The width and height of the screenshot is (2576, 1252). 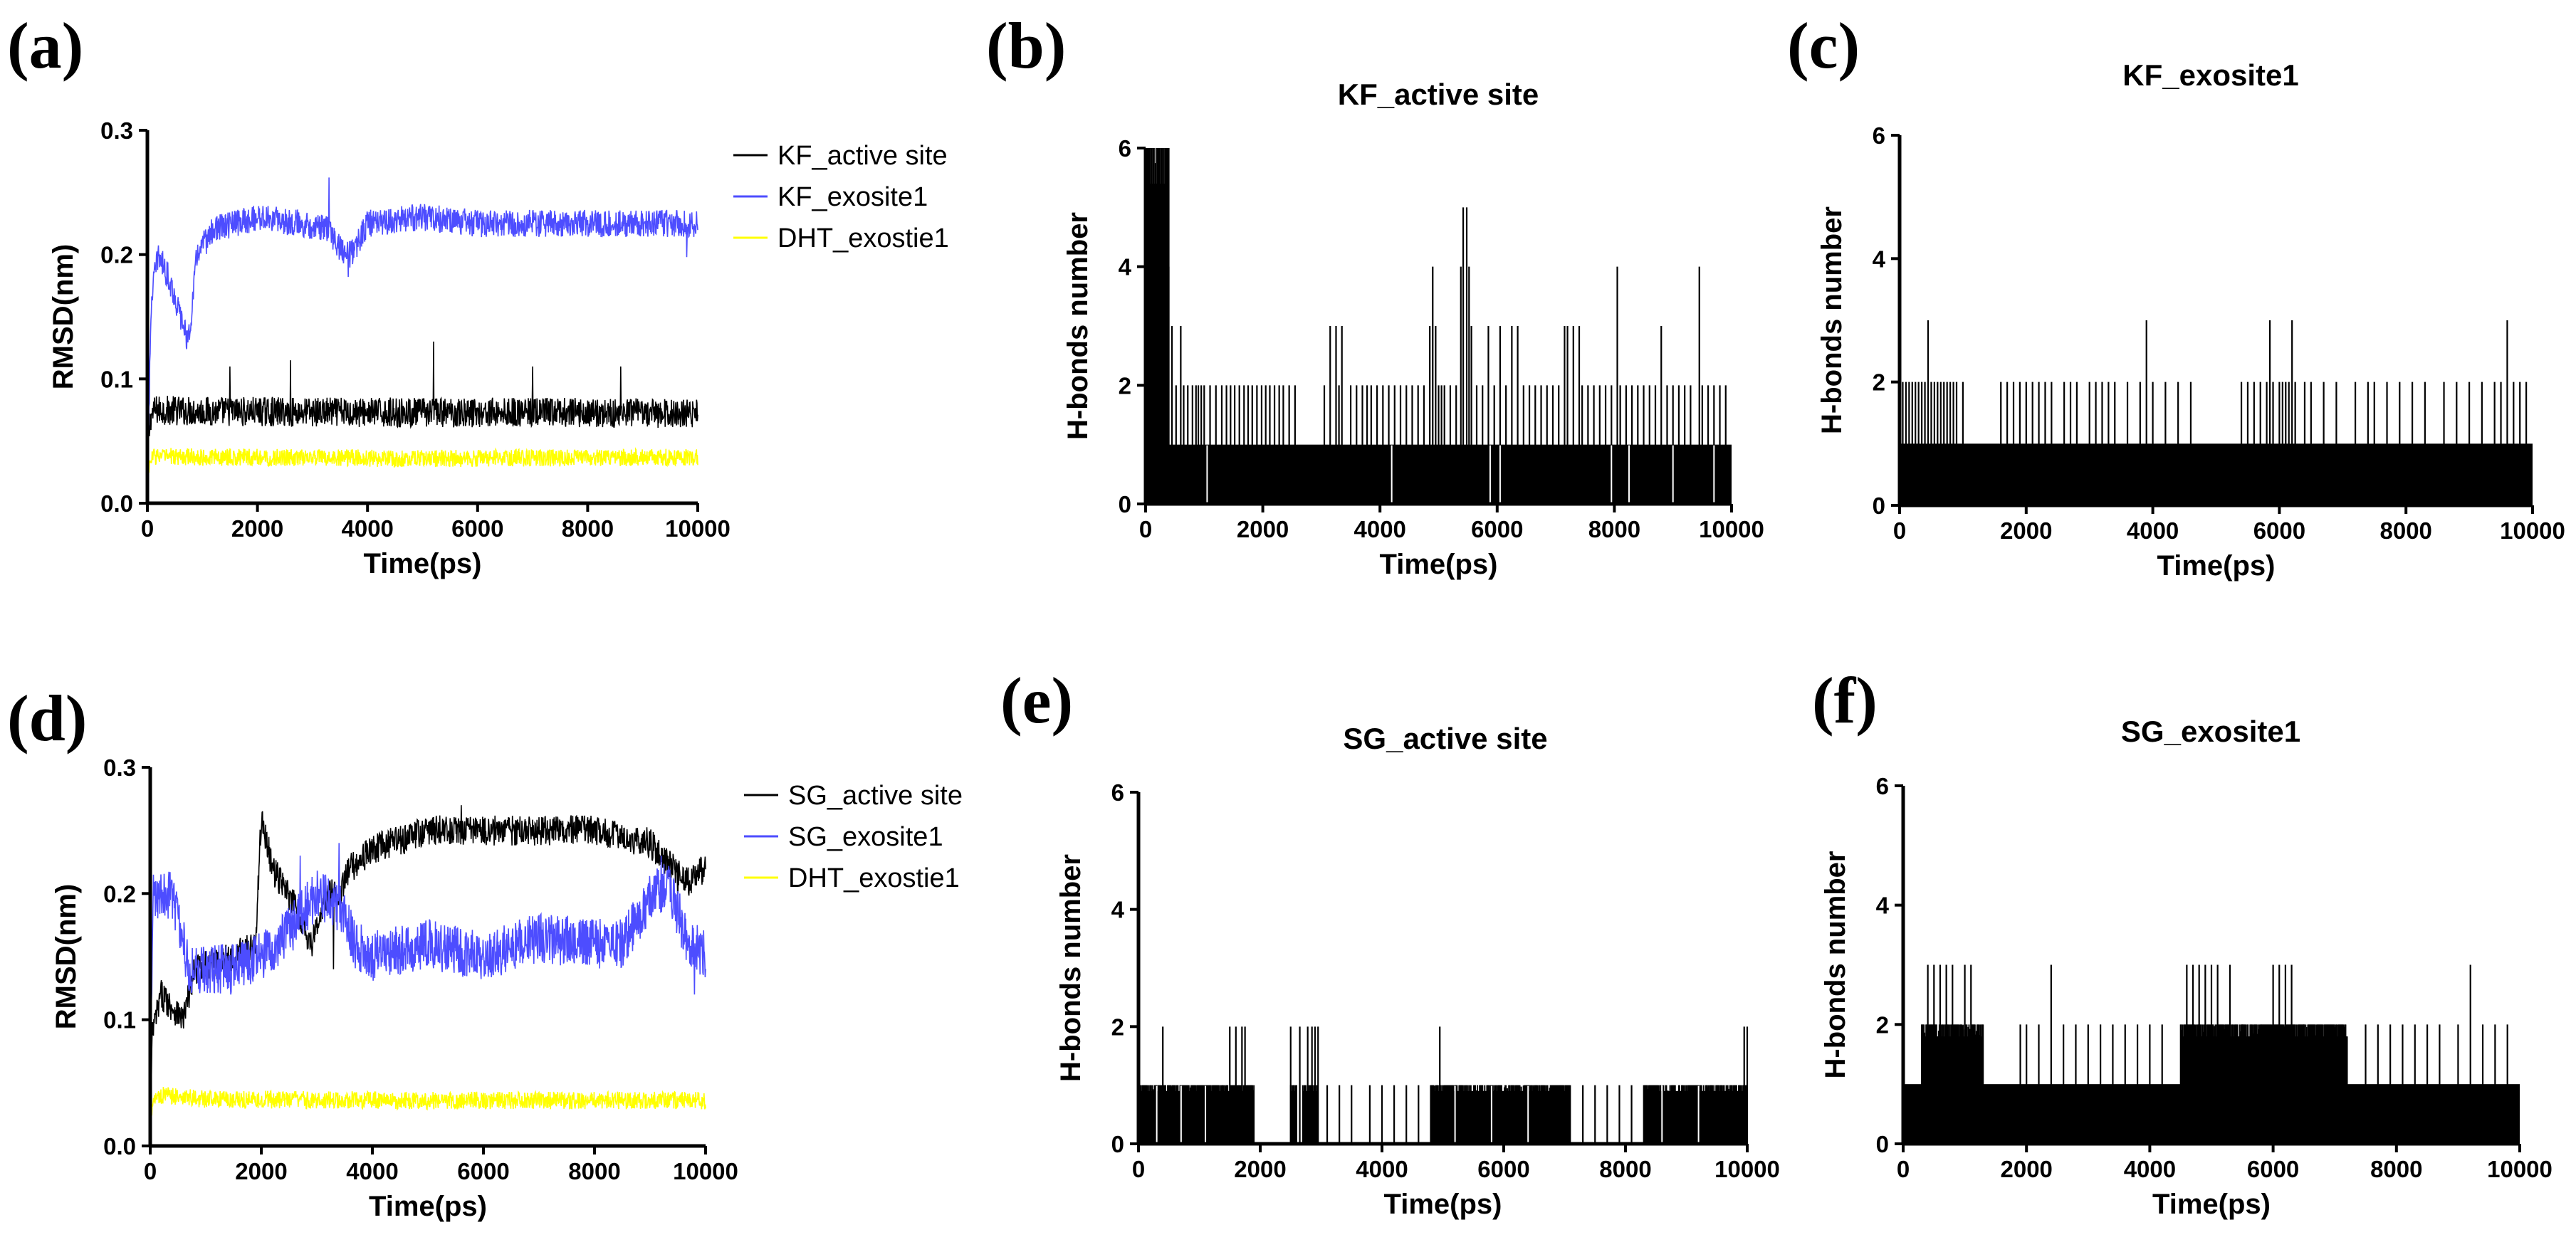 I want to click on y-tick-label-c: 2, so click(x=1879, y=383).